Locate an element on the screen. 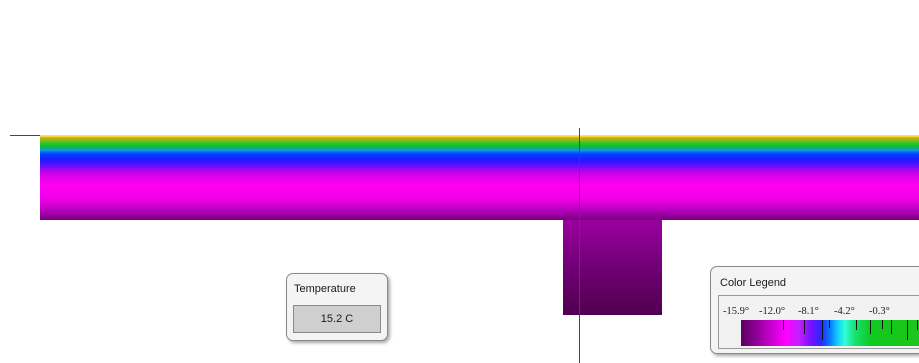 This screenshot has width=919, height=363. probe-value: 15.2 C is located at coordinates (337, 319).